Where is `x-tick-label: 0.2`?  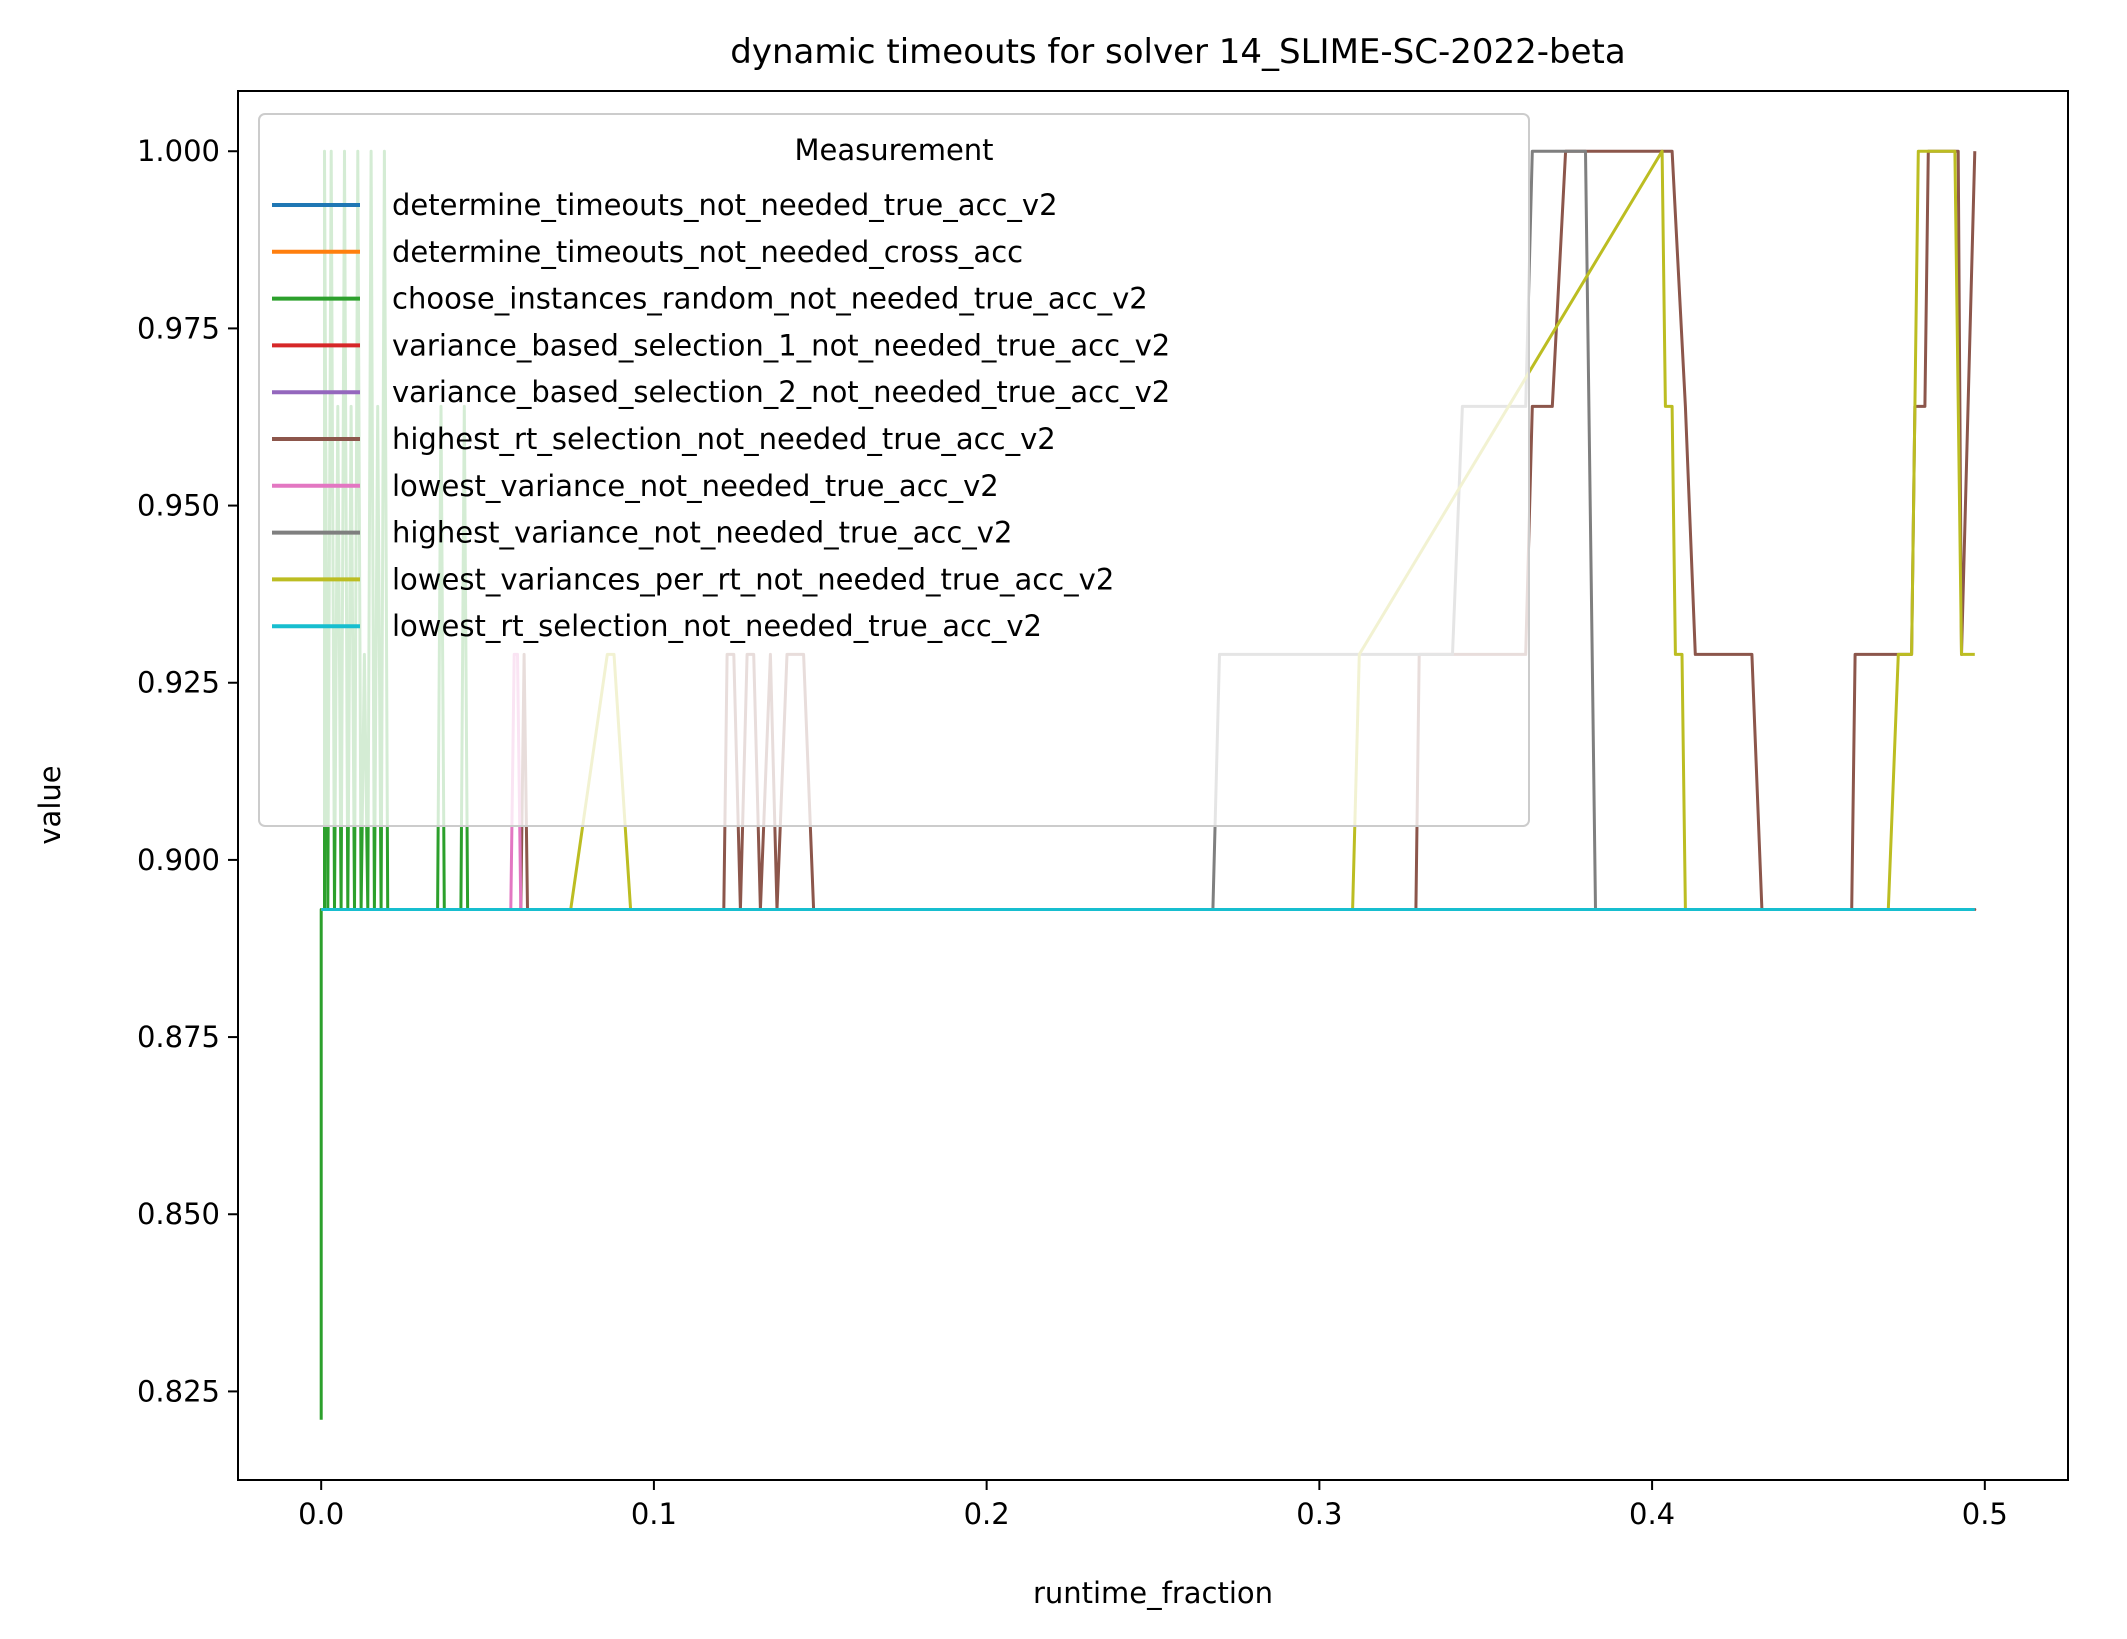
x-tick-label: 0.2 is located at coordinates (987, 1514).